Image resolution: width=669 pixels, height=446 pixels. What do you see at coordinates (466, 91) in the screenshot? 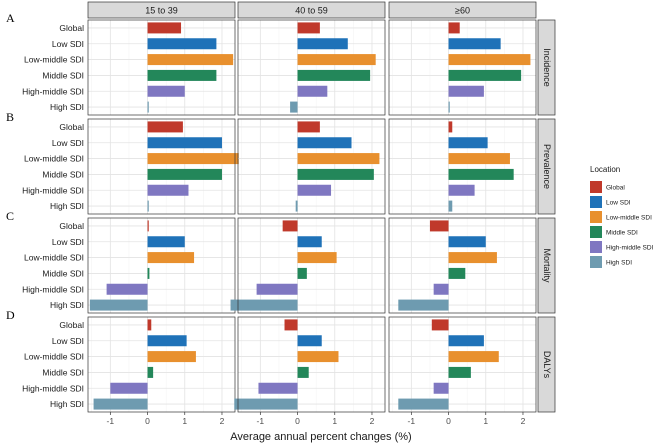
I see `bar-incidence-ge60-high-middle-sdi` at bounding box center [466, 91].